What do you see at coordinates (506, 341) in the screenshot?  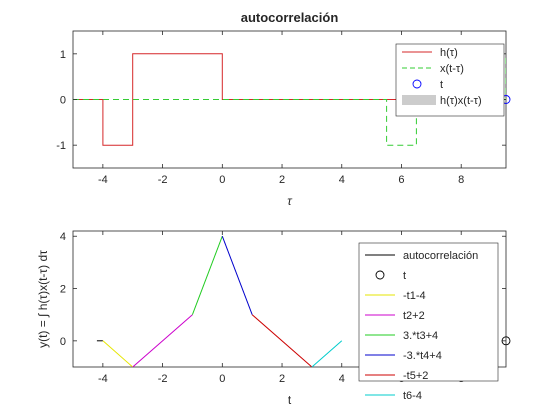 I see `data-point-marker` at bounding box center [506, 341].